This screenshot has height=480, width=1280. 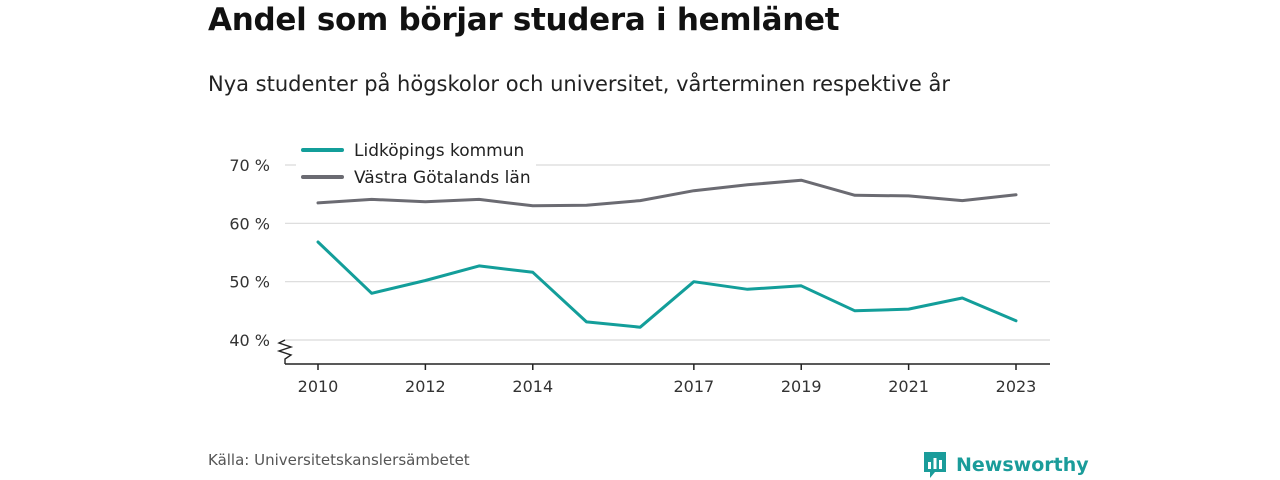 What do you see at coordinates (663, 352) in the screenshot?
I see `axes` at bounding box center [663, 352].